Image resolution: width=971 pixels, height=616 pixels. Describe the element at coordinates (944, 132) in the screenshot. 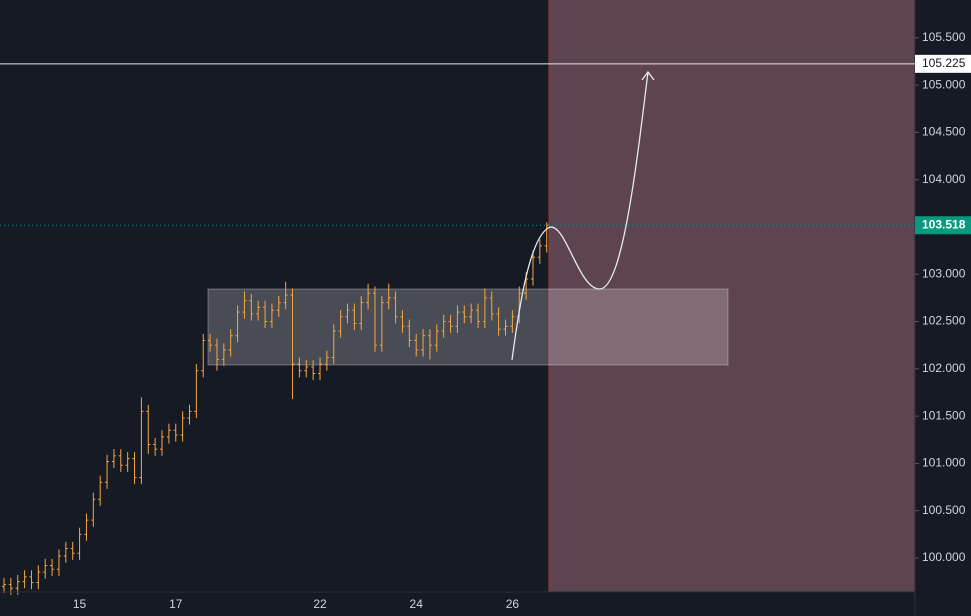

I see `y-tick-label: 104.500` at that location.